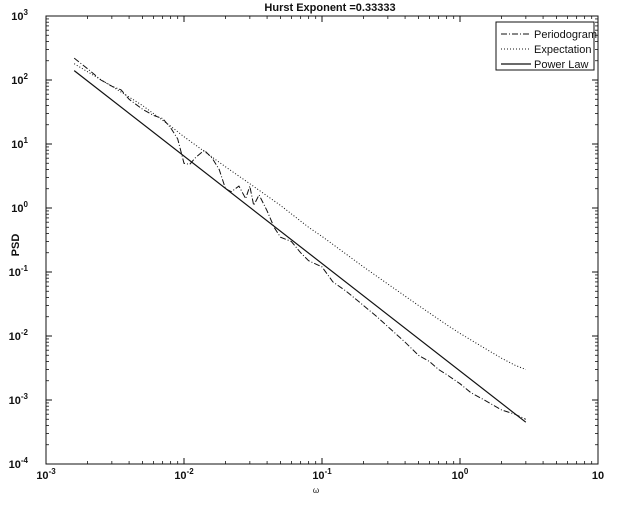 The height and width of the screenshot is (527, 630). Describe the element at coordinates (46, 474) in the screenshot. I see `x-tick-label: 10⁻³` at that location.